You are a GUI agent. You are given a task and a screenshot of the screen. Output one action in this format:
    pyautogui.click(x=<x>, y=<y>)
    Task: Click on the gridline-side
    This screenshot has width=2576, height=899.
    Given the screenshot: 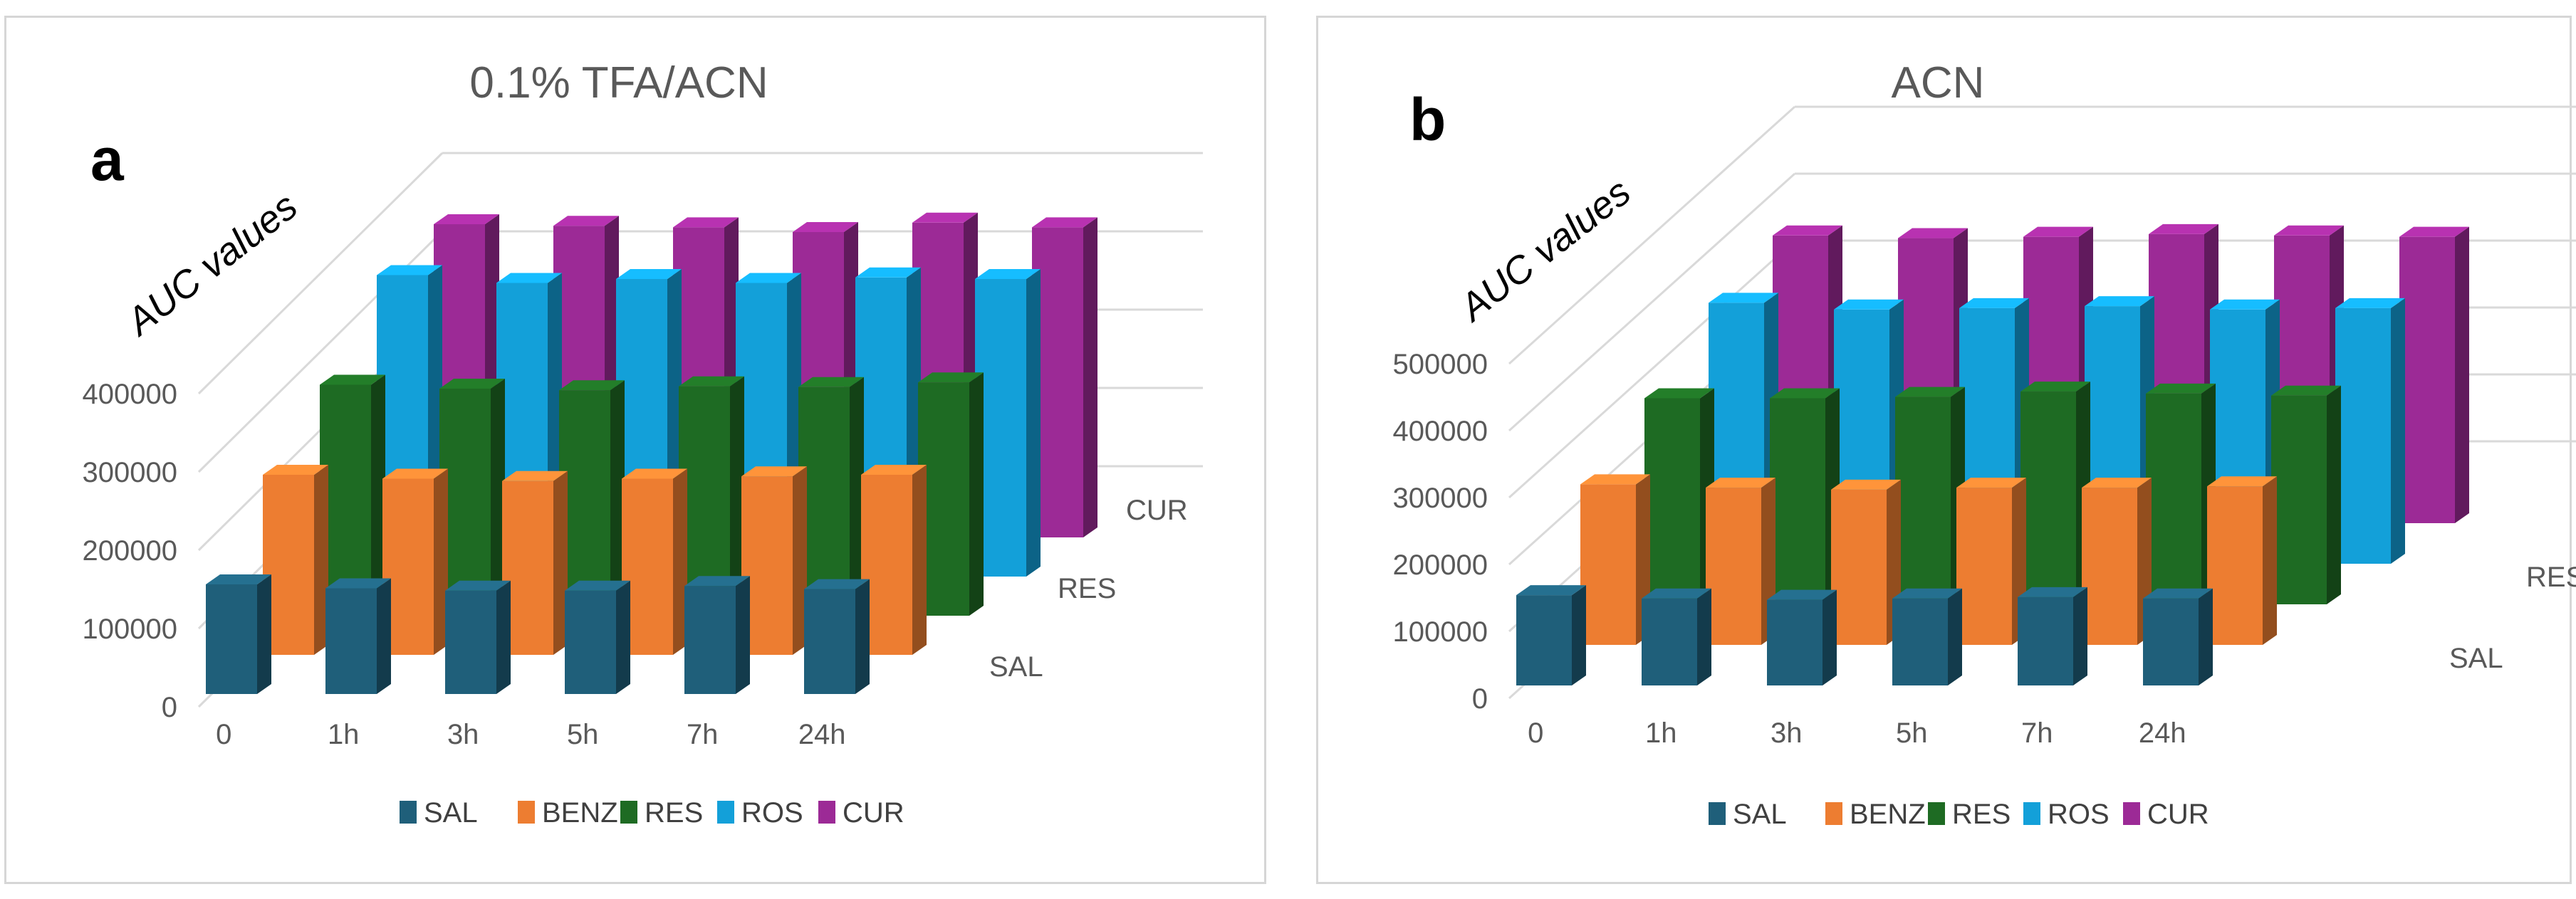 What is the action you would take?
    pyautogui.click(x=1652, y=235)
    